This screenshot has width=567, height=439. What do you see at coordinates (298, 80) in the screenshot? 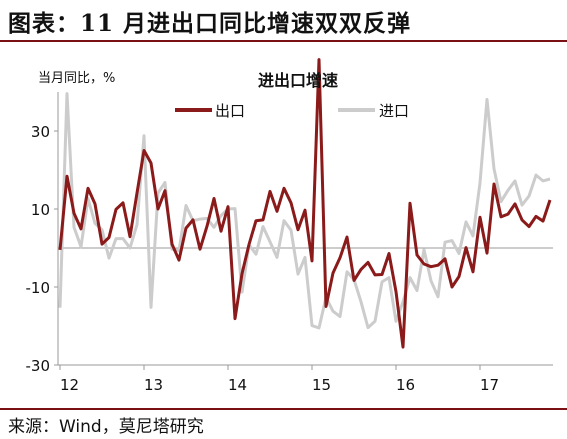
I see `chart-title: 进出口增速` at bounding box center [298, 80].